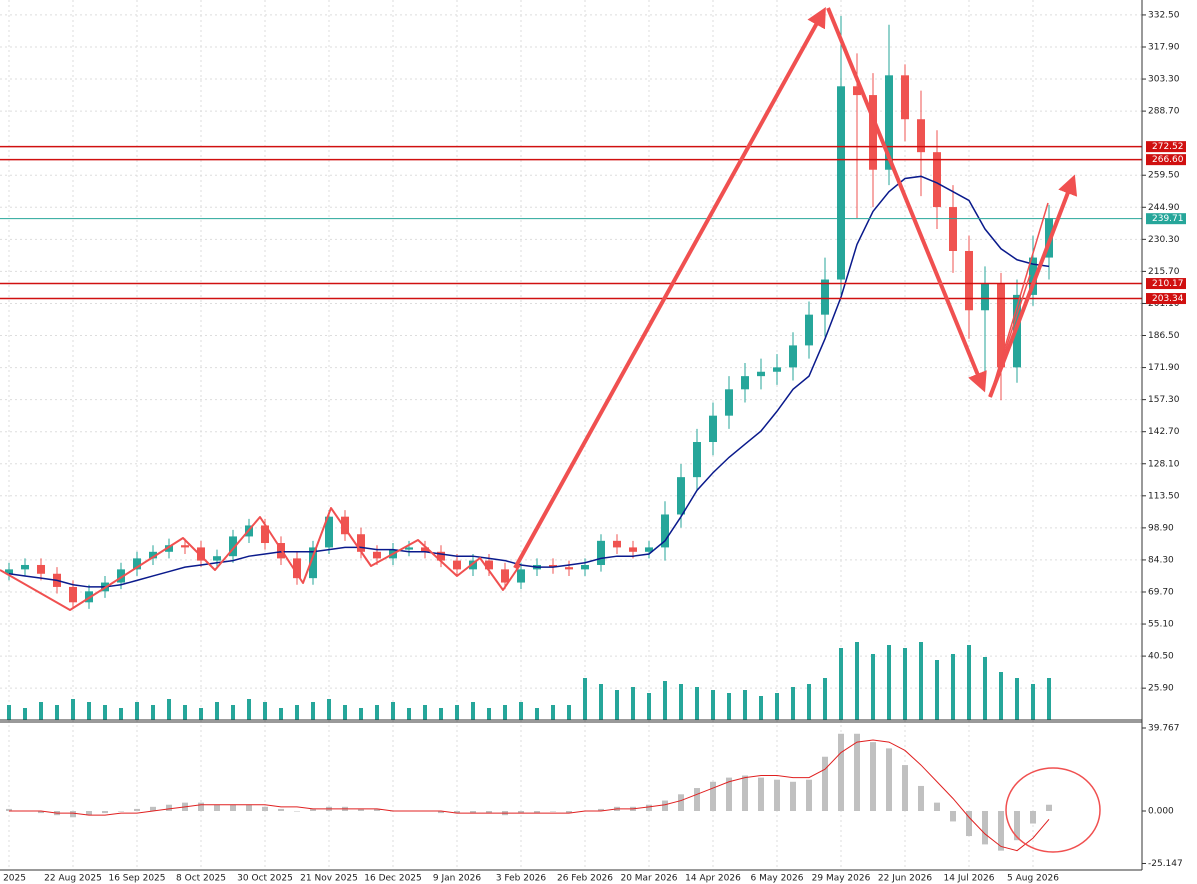 Image resolution: width=1197 pixels, height=884 pixels. What do you see at coordinates (1164, 47) in the screenshot?
I see `y-tick-label: 317.90` at bounding box center [1164, 47].